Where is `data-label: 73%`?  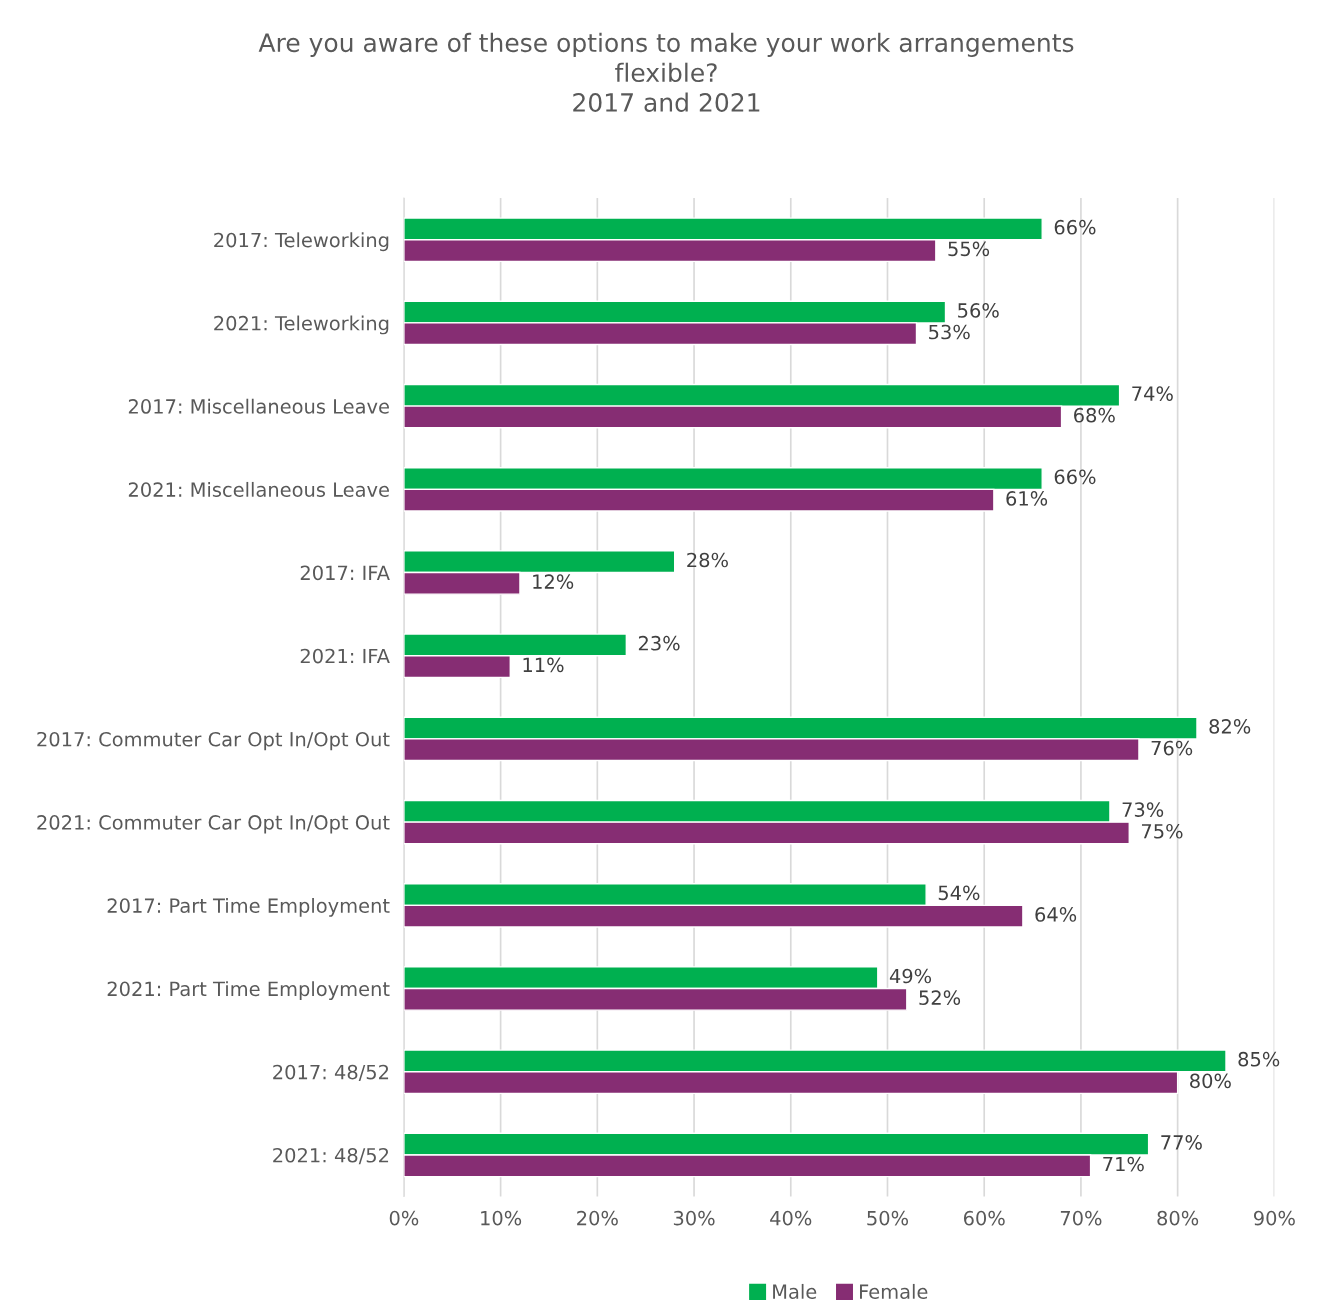 data-label: 73% is located at coordinates (1143, 809).